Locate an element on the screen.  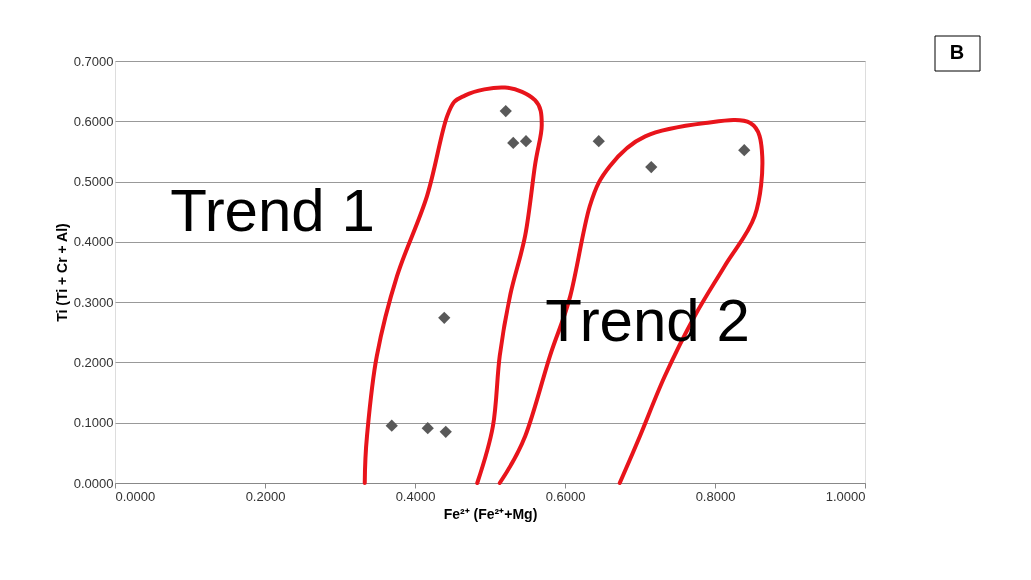
text: B is located at coordinates (957, 52).